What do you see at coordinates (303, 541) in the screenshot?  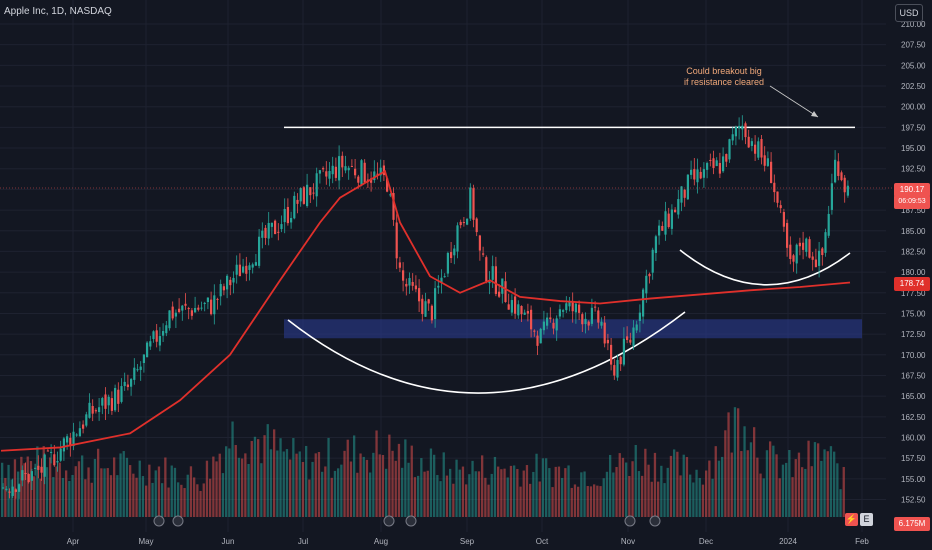 I see `x-tick-label: Jul` at bounding box center [303, 541].